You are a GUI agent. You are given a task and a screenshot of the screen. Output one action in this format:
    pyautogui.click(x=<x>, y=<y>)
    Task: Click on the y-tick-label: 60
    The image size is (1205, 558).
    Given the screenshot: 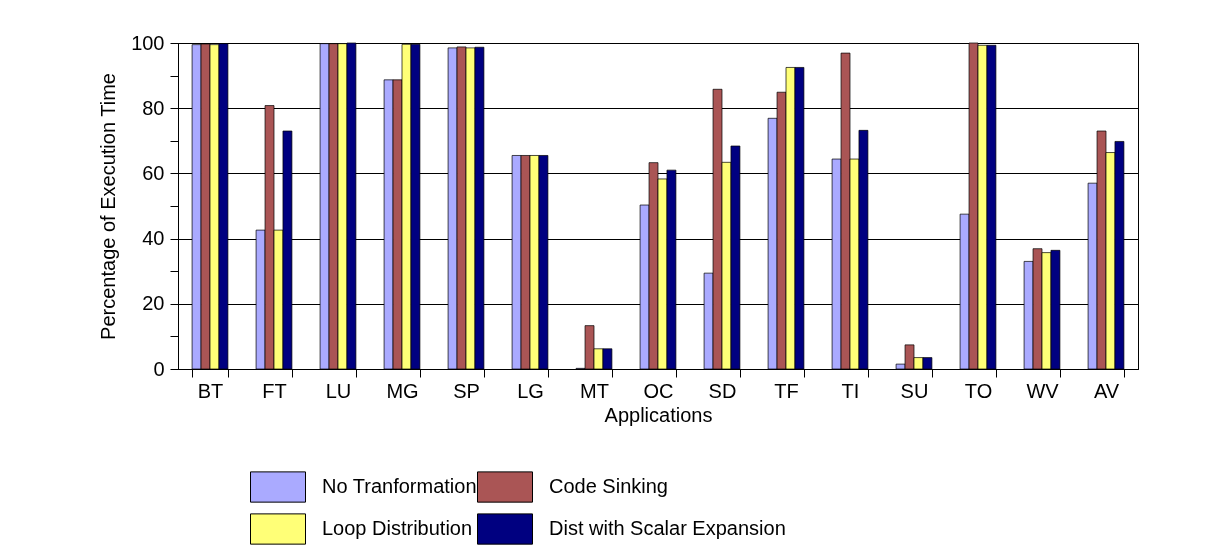 What is the action you would take?
    pyautogui.click(x=153, y=172)
    